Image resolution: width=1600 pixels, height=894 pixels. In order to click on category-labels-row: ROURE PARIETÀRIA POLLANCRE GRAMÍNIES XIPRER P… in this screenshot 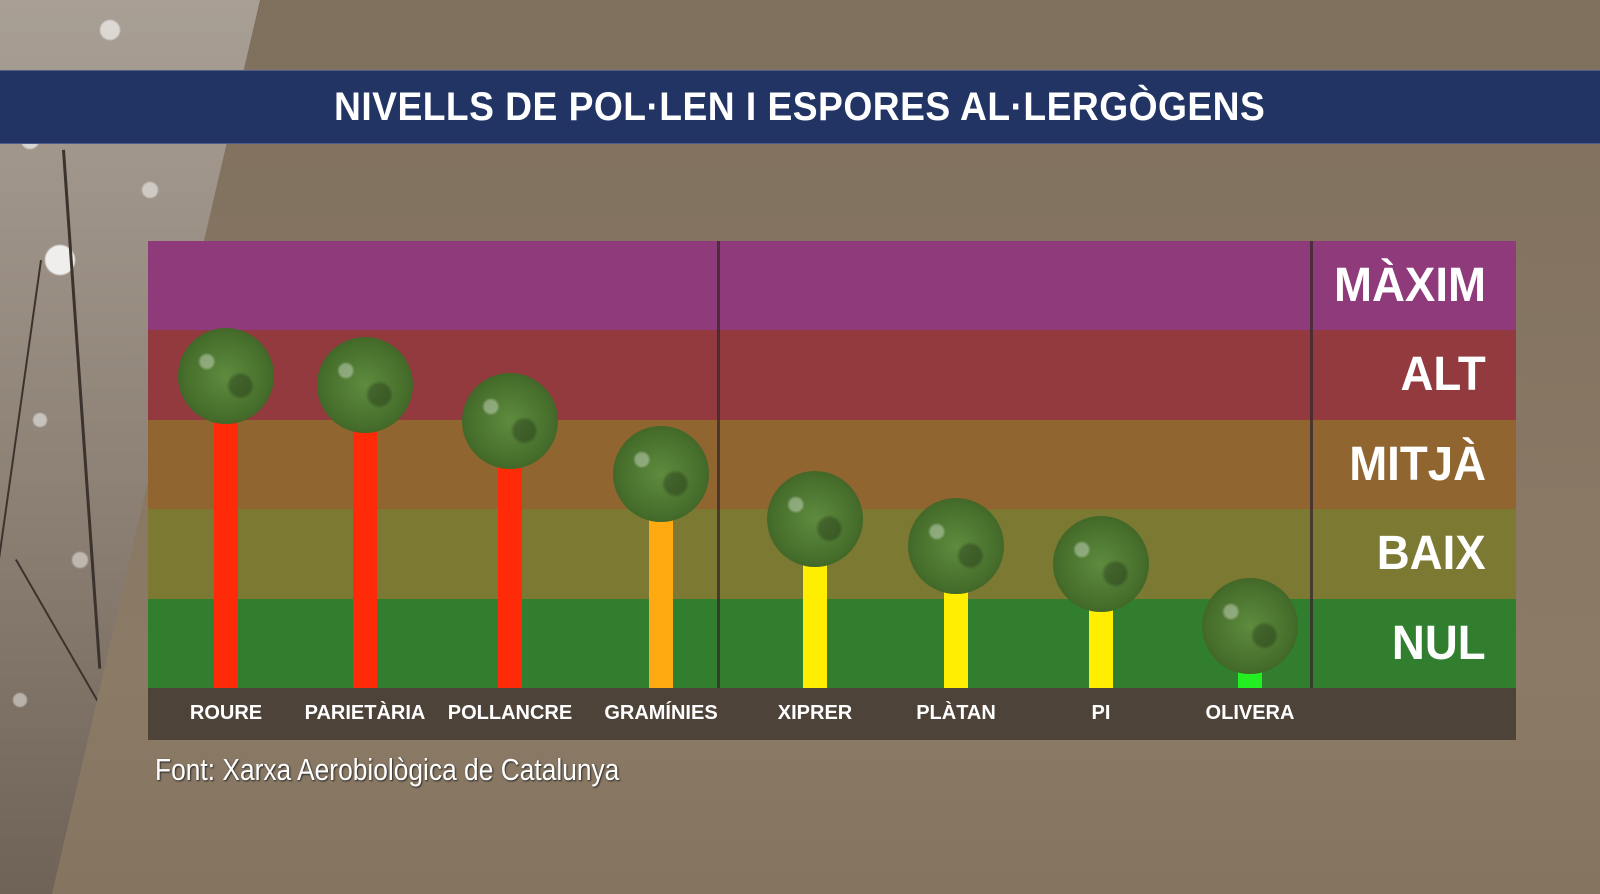, I will do `click(832, 714)`.